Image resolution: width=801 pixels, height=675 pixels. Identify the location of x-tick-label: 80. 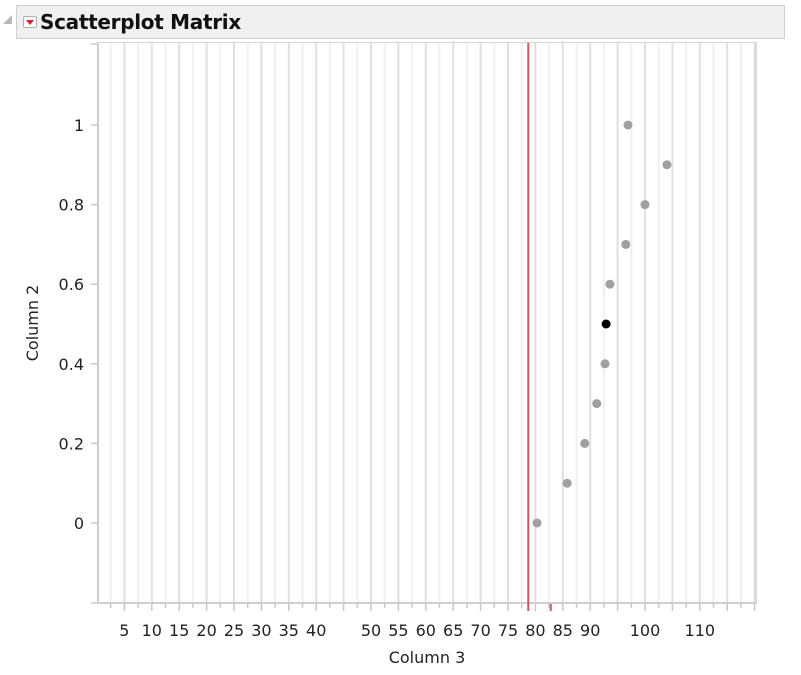
(535, 630).